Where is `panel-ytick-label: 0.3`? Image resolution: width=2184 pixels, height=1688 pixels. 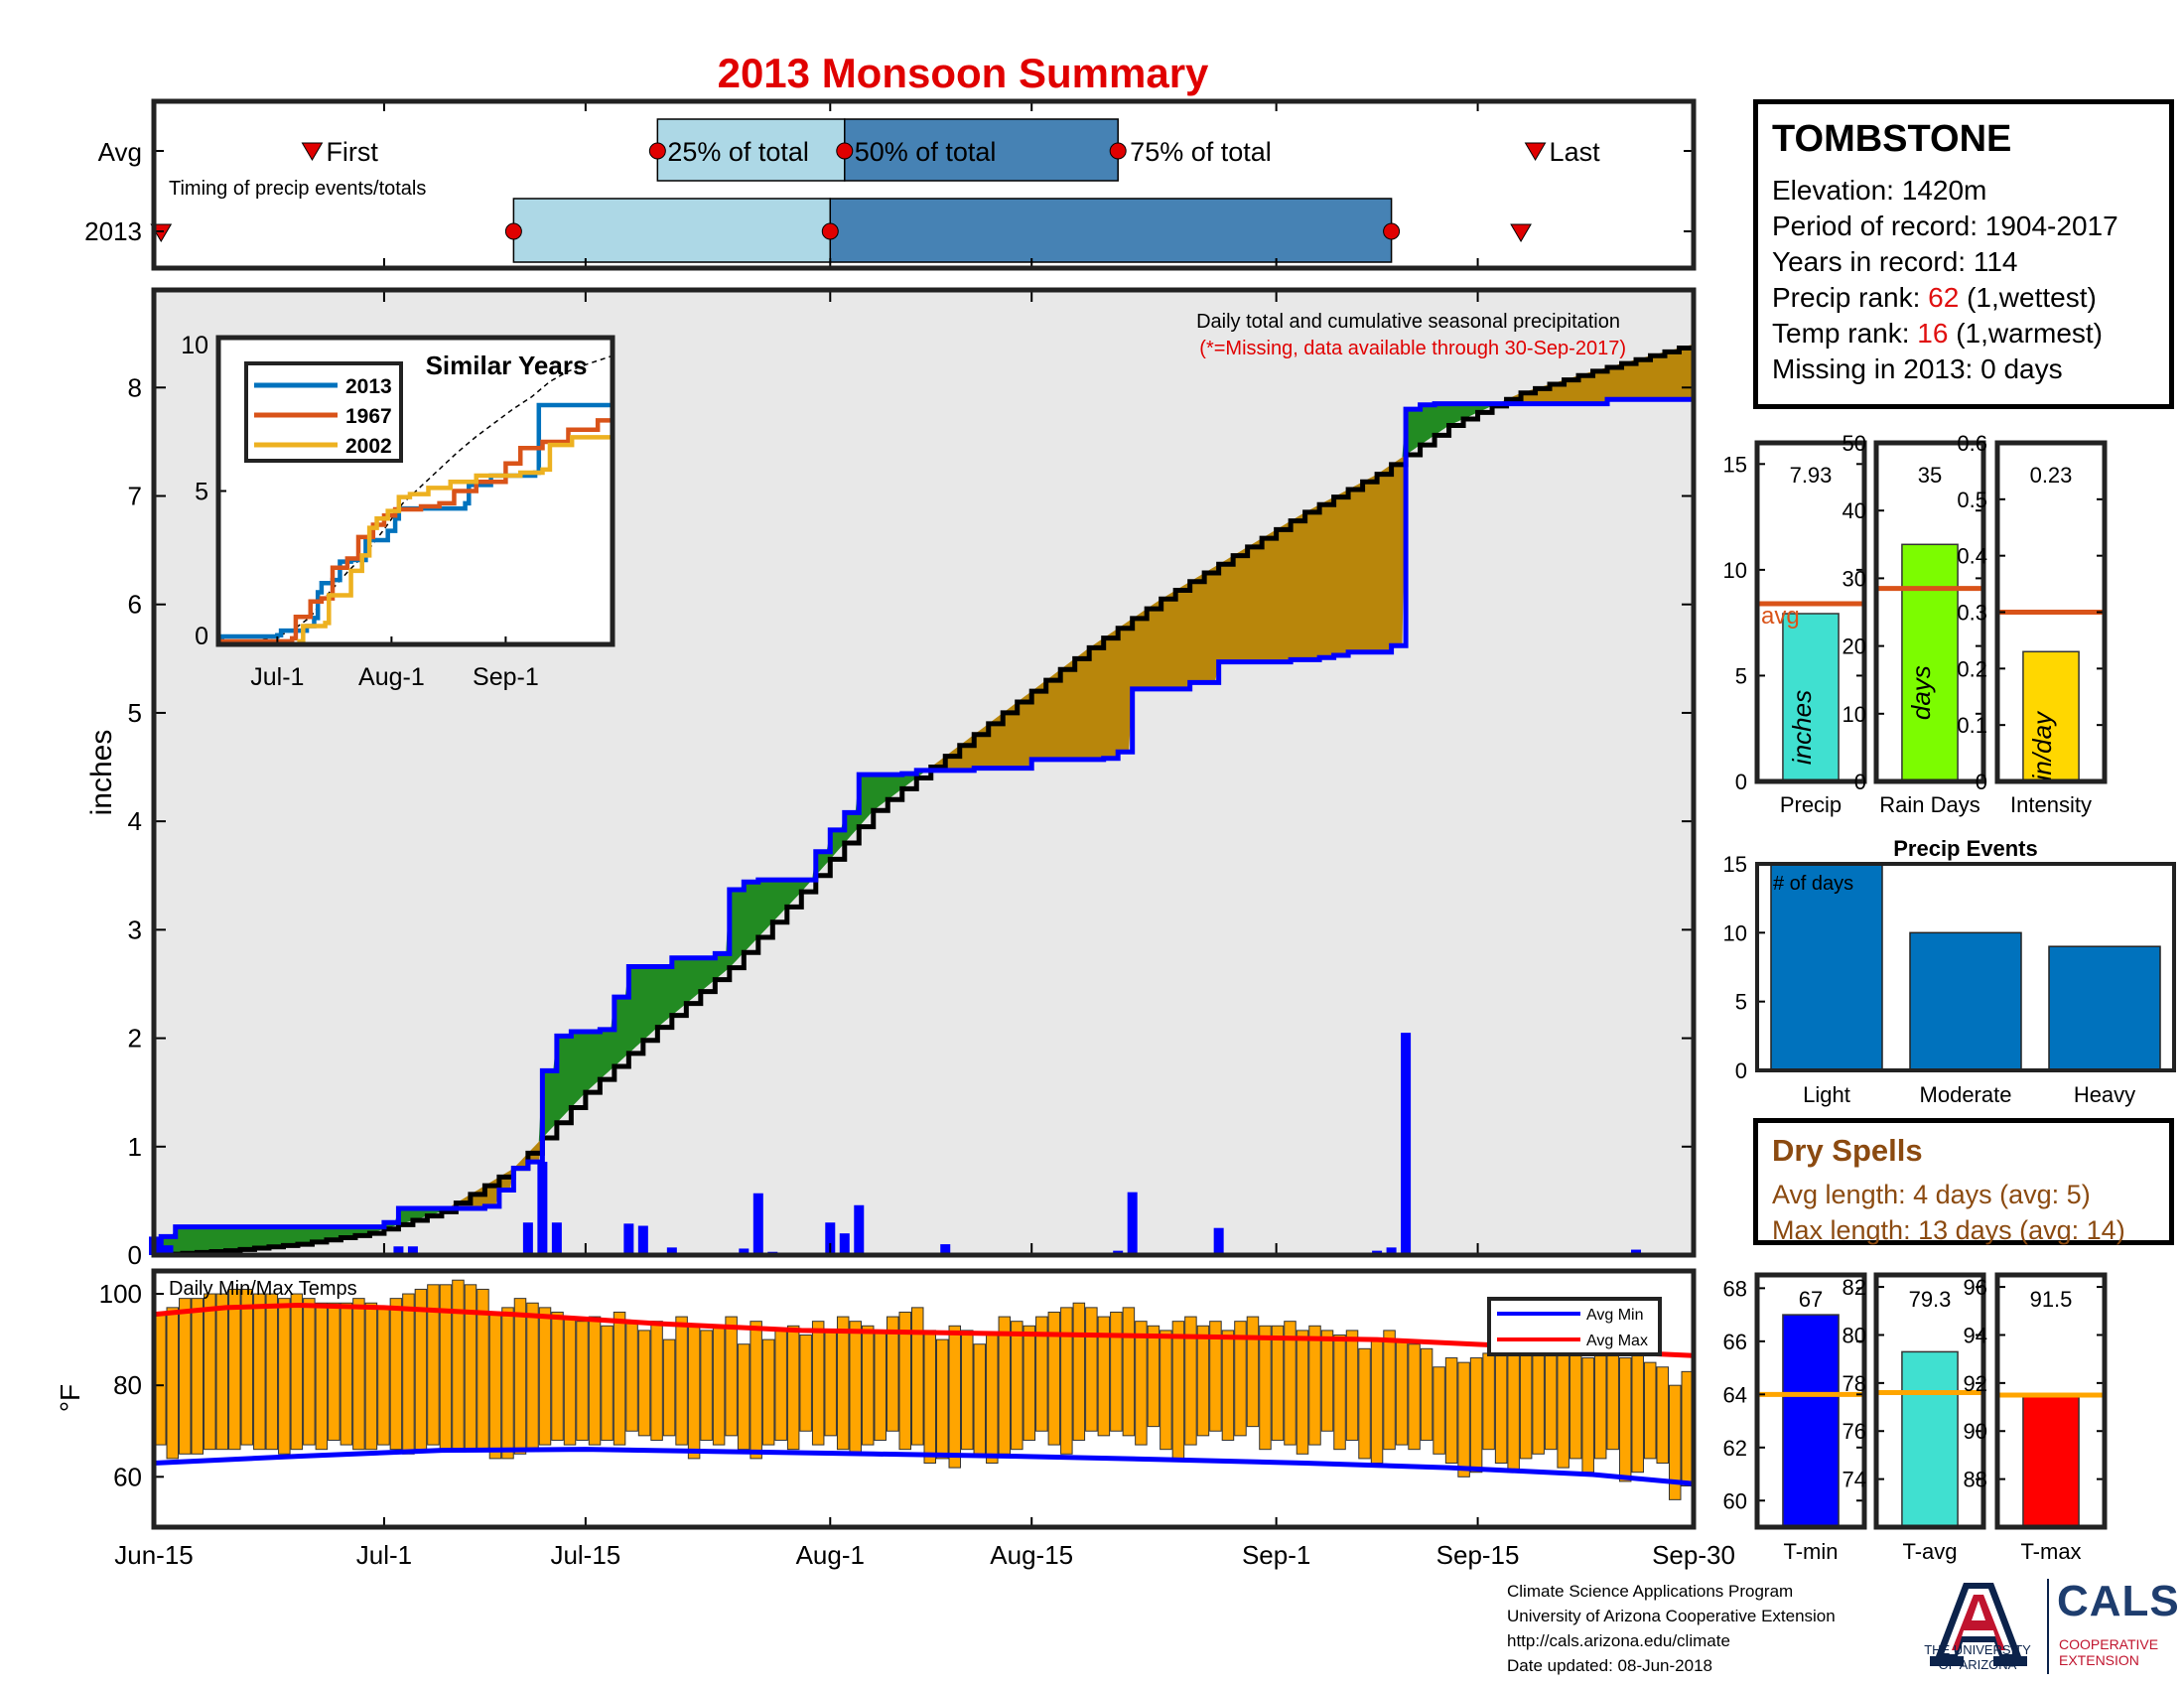 panel-ytick-label: 0.3 is located at coordinates (1972, 613).